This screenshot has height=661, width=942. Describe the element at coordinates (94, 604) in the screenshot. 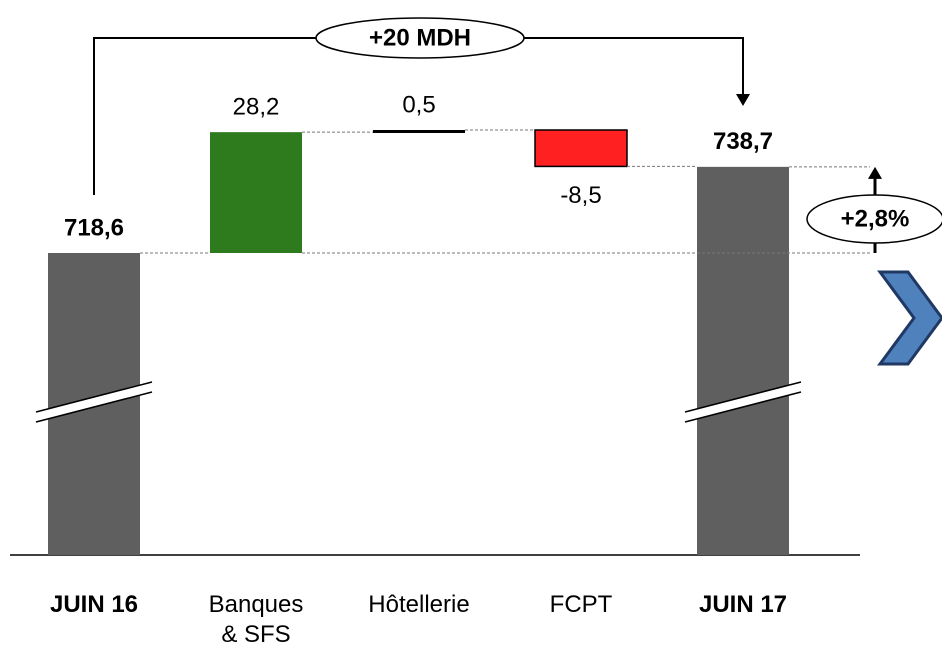

I see `category-label: JUIN 16` at that location.